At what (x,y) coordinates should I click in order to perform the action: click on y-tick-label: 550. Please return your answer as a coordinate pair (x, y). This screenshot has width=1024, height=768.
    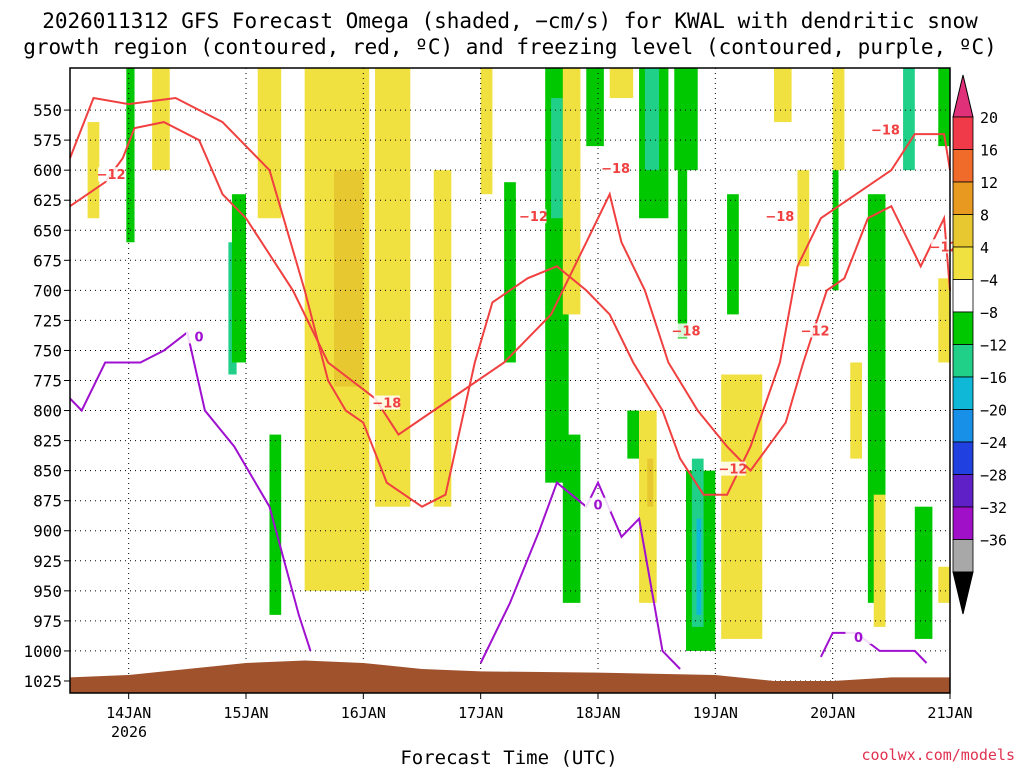
    Looking at the image, I should click on (47, 110).